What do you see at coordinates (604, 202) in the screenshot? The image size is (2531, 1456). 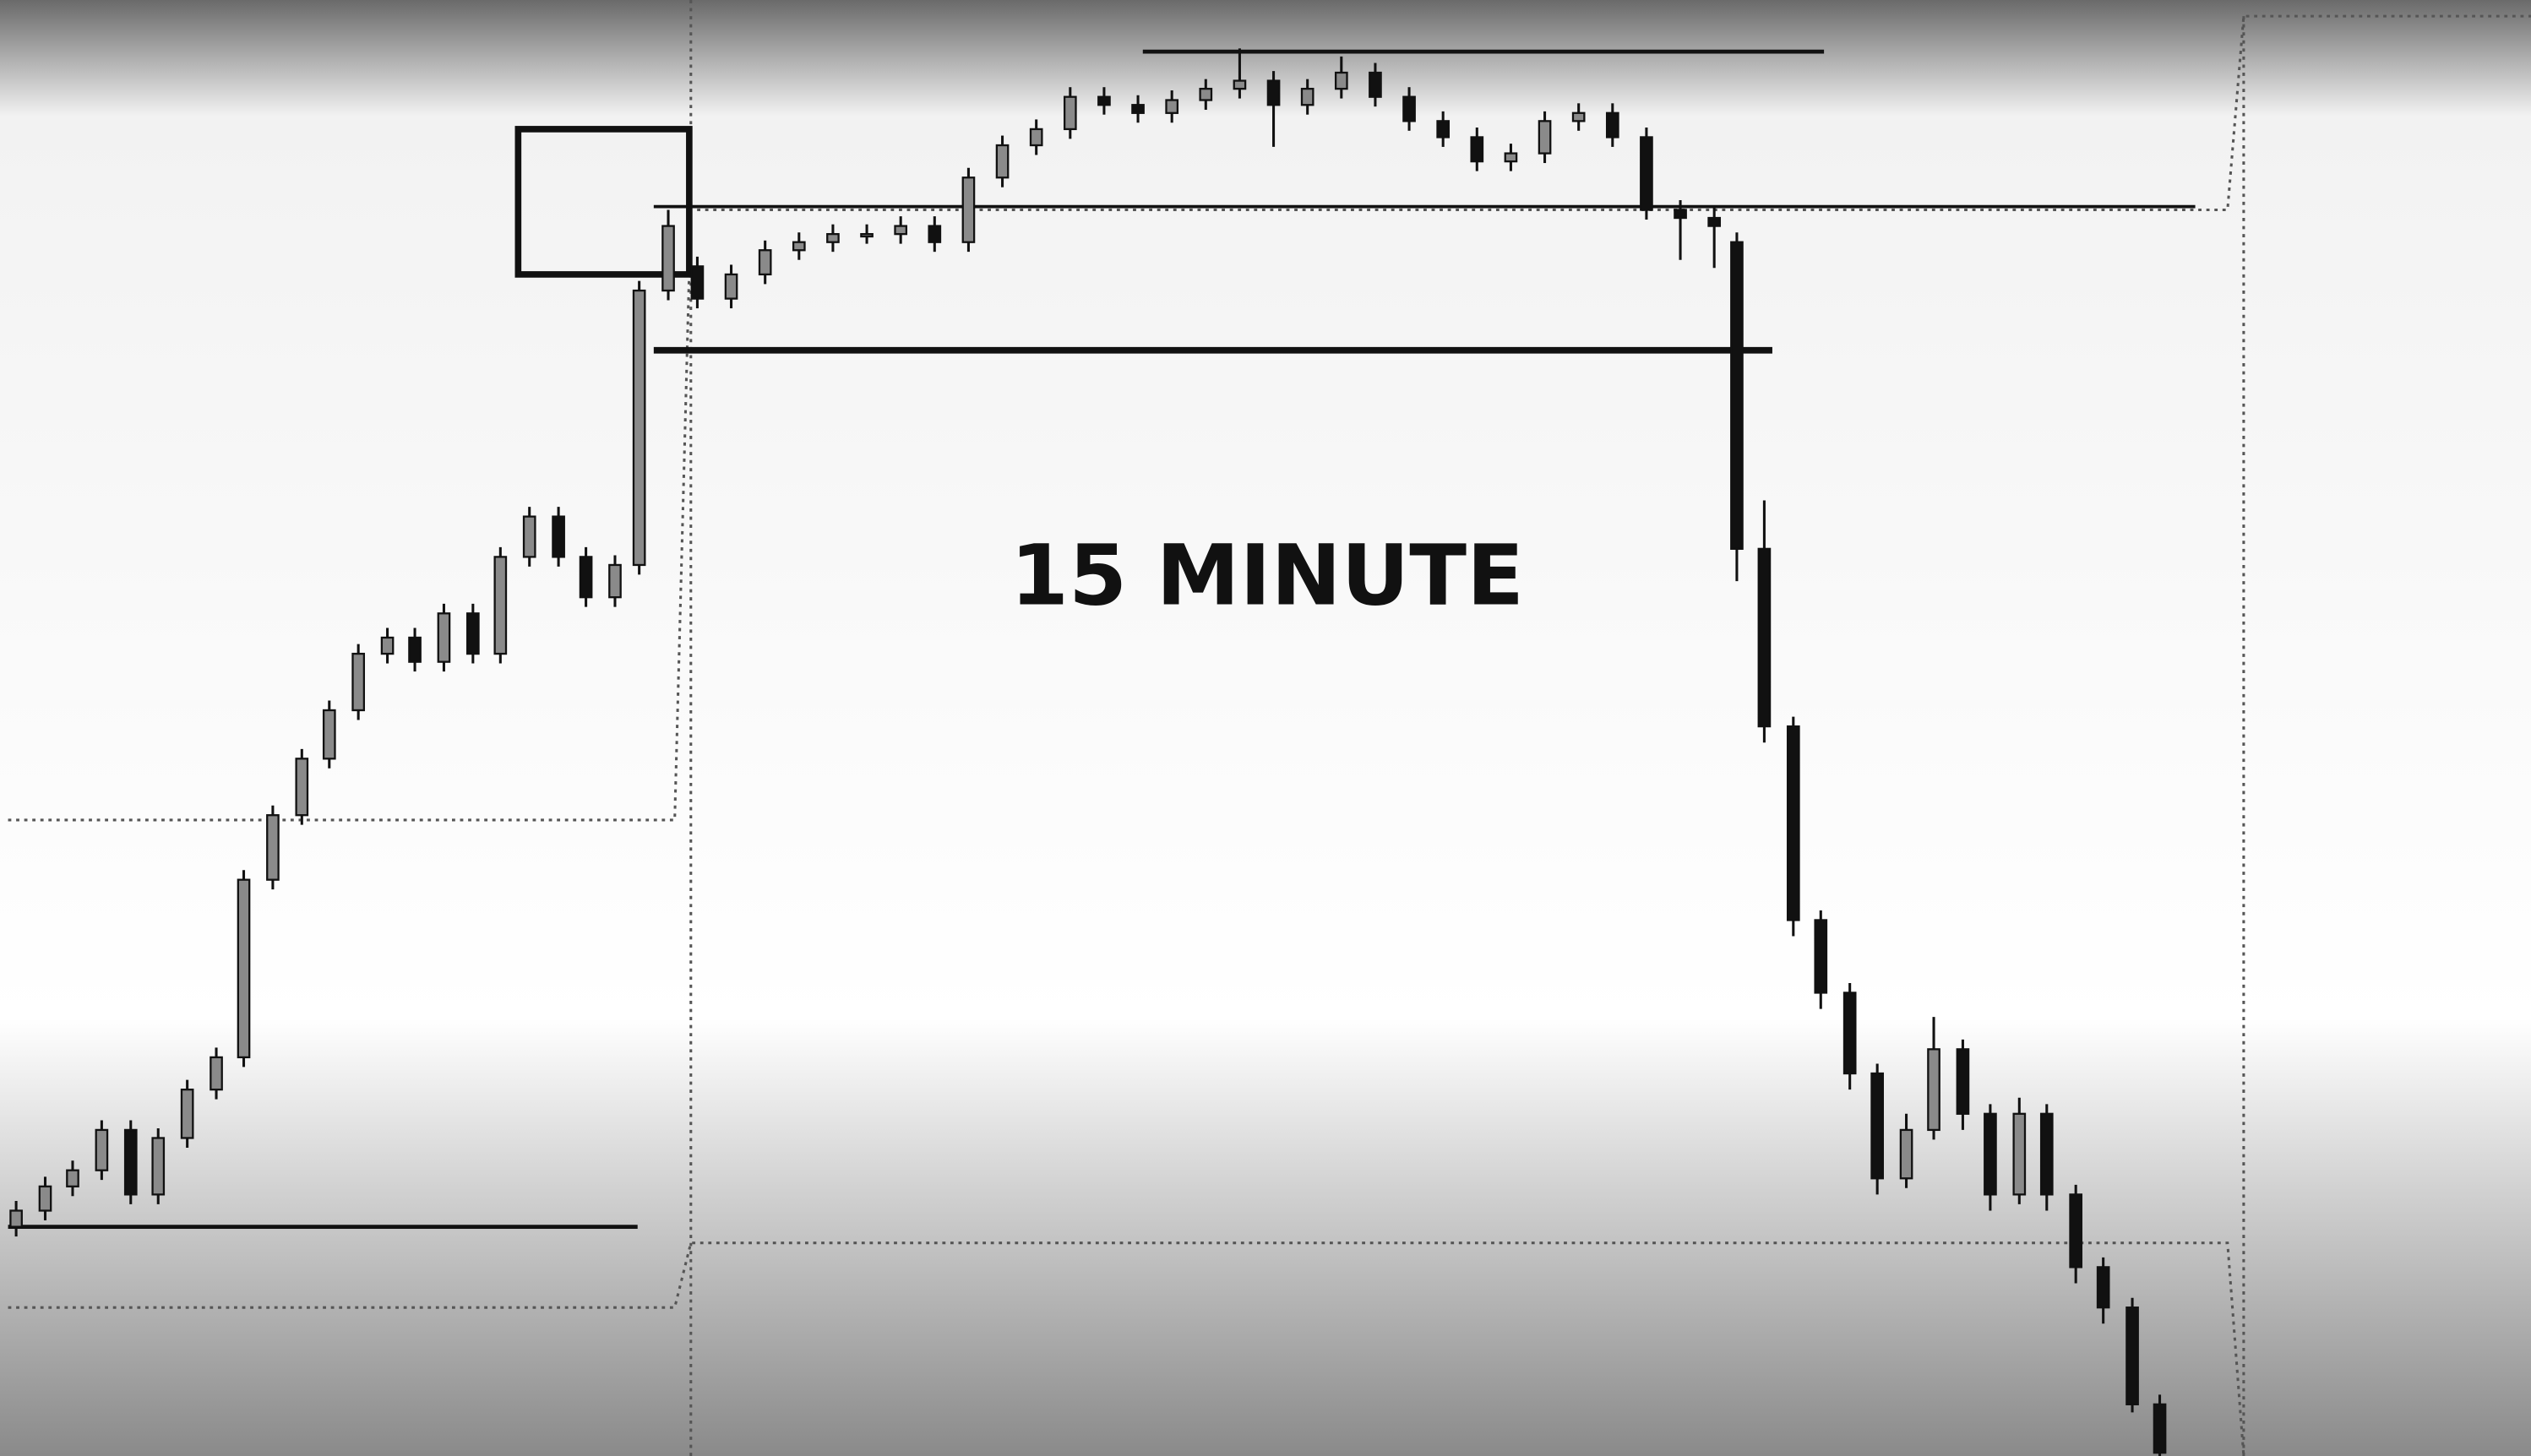 I see `highlight-box` at bounding box center [604, 202].